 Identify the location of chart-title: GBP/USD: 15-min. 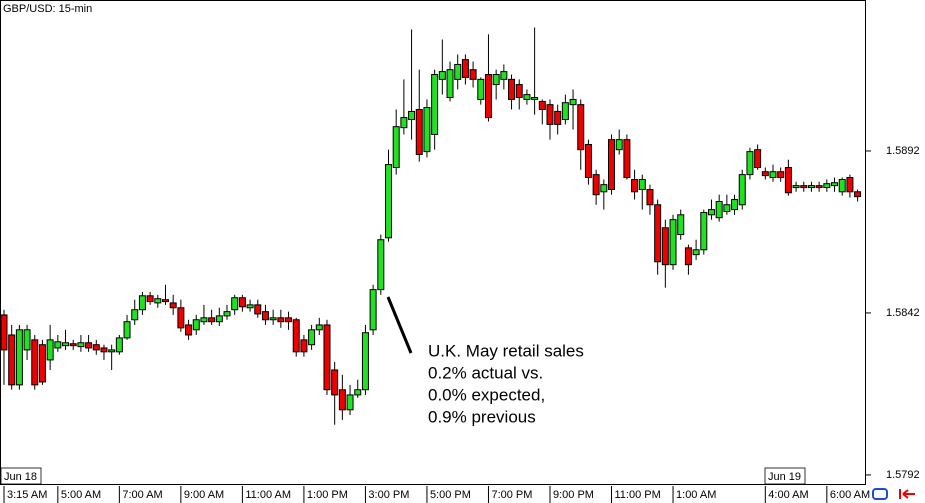
(47, 9).